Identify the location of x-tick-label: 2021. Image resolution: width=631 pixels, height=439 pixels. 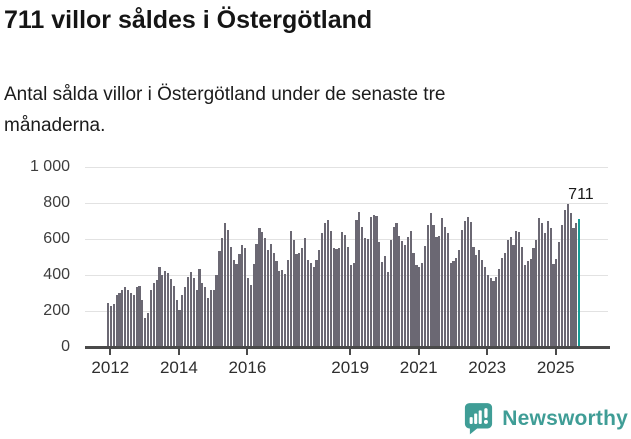
(418, 367).